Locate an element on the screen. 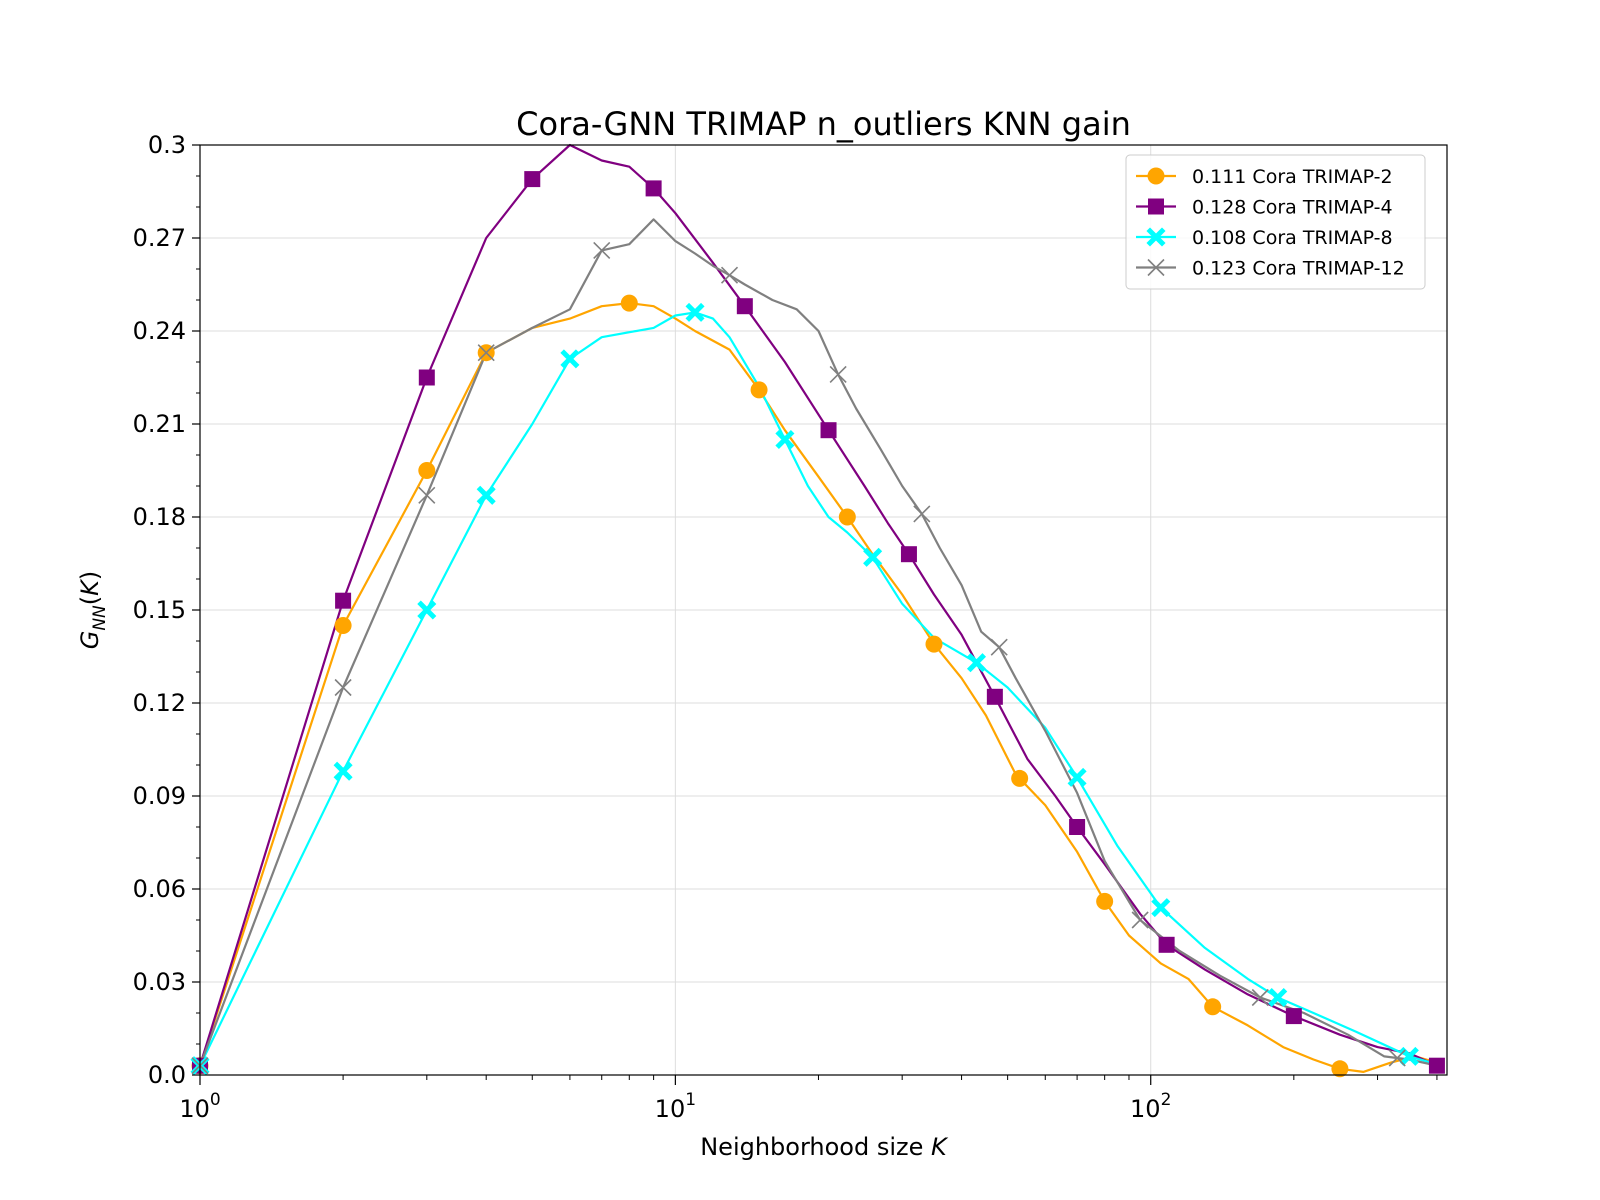 This screenshot has height=1200, width=1600. legend-entry: 0.108 Cora TRIMAP-8 is located at coordinates (1264, 238).